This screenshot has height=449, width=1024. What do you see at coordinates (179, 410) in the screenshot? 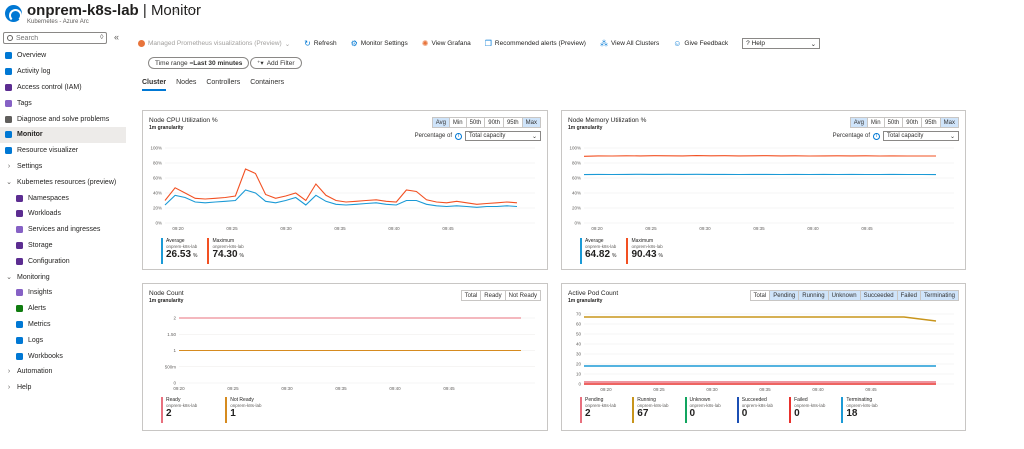
I see `legend-item-ready: Ready onprem-k8s-lab 2` at bounding box center [179, 410].